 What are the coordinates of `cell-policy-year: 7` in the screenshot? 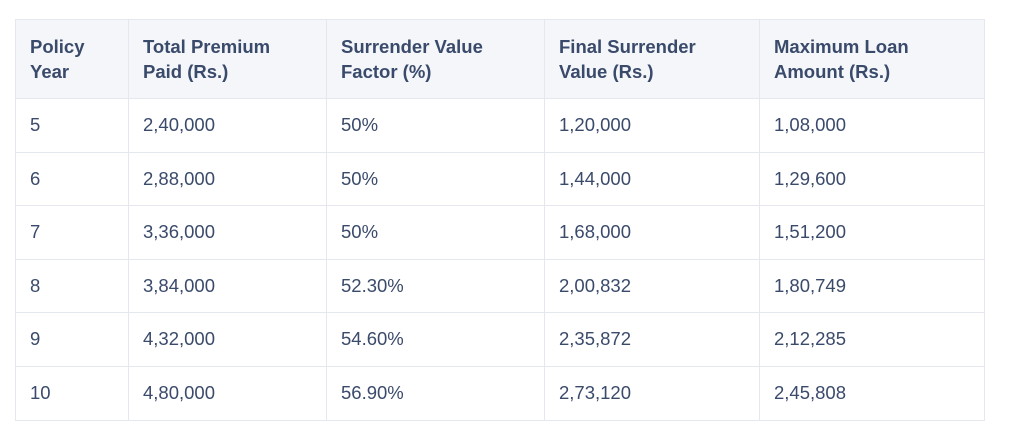 It's located at (72, 232).